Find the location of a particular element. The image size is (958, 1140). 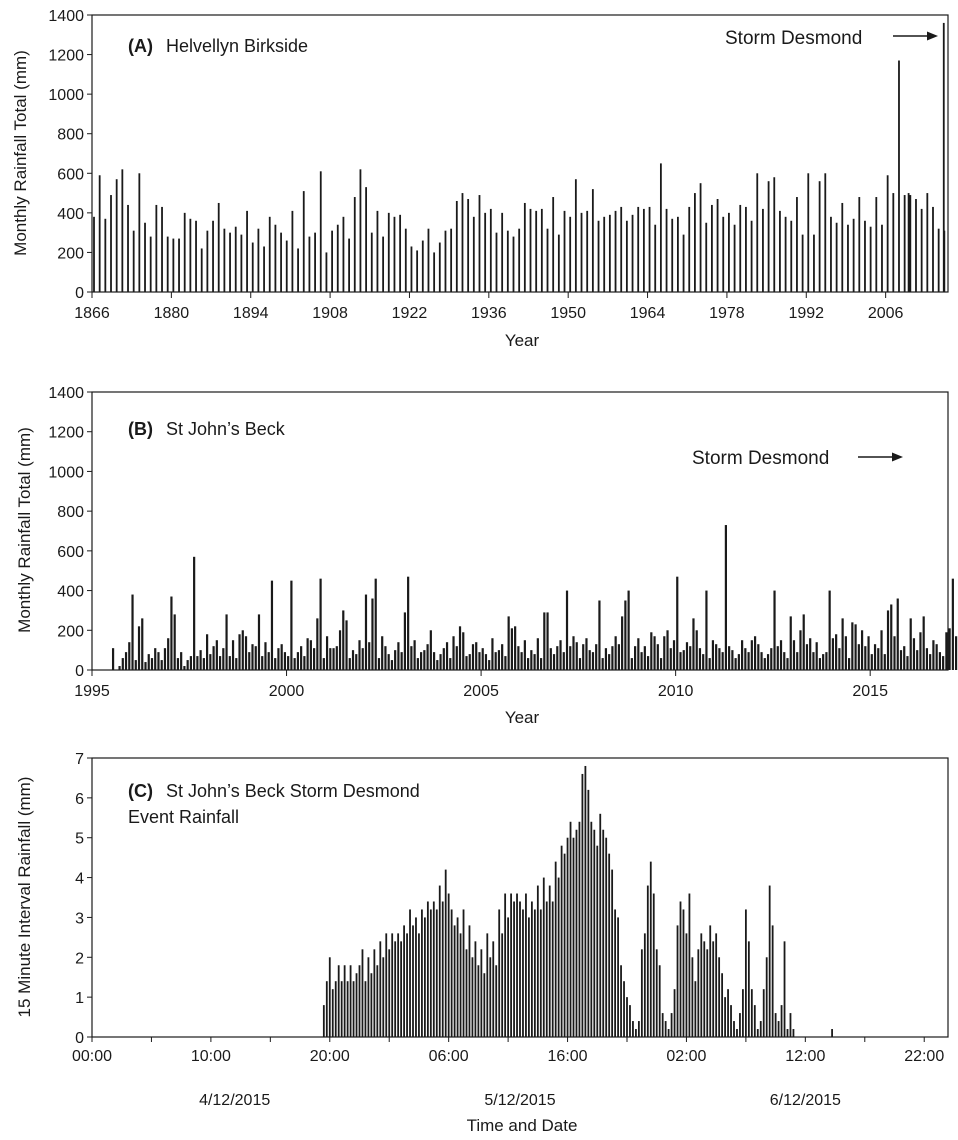

panel-a-xtick-label: 2006 is located at coordinates (886, 313).